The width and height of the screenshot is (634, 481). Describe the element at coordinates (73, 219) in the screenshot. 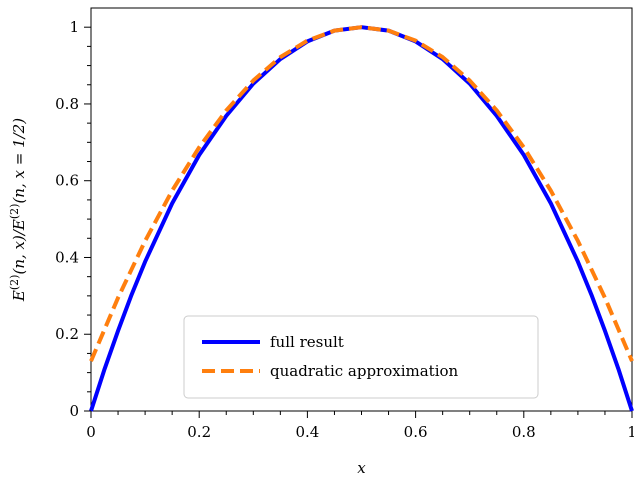

I see `y-axis-ticks: 0 0.2 0.4 0.6 0.8 1` at that location.